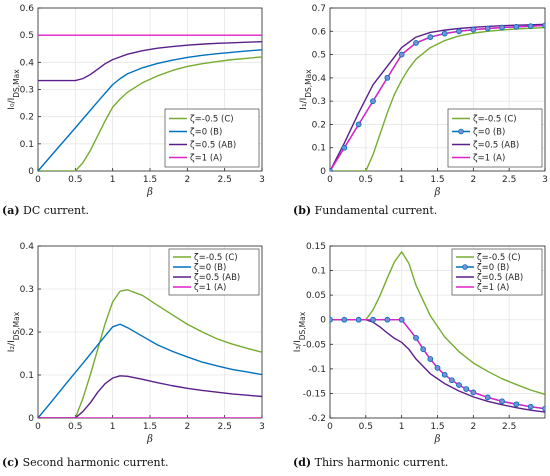  Describe the element at coordinates (319, 9) in the screenshot. I see `y-tick-label: 0.7` at that location.